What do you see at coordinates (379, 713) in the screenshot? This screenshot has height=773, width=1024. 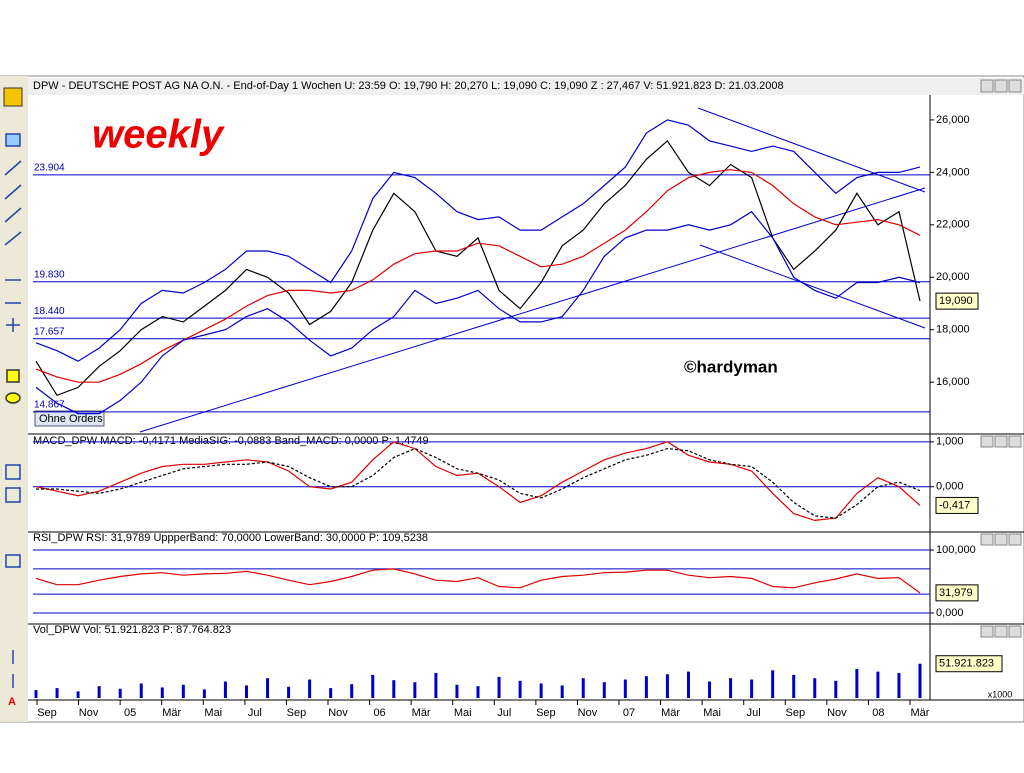 I see `x-tick-label: 06` at bounding box center [379, 713].